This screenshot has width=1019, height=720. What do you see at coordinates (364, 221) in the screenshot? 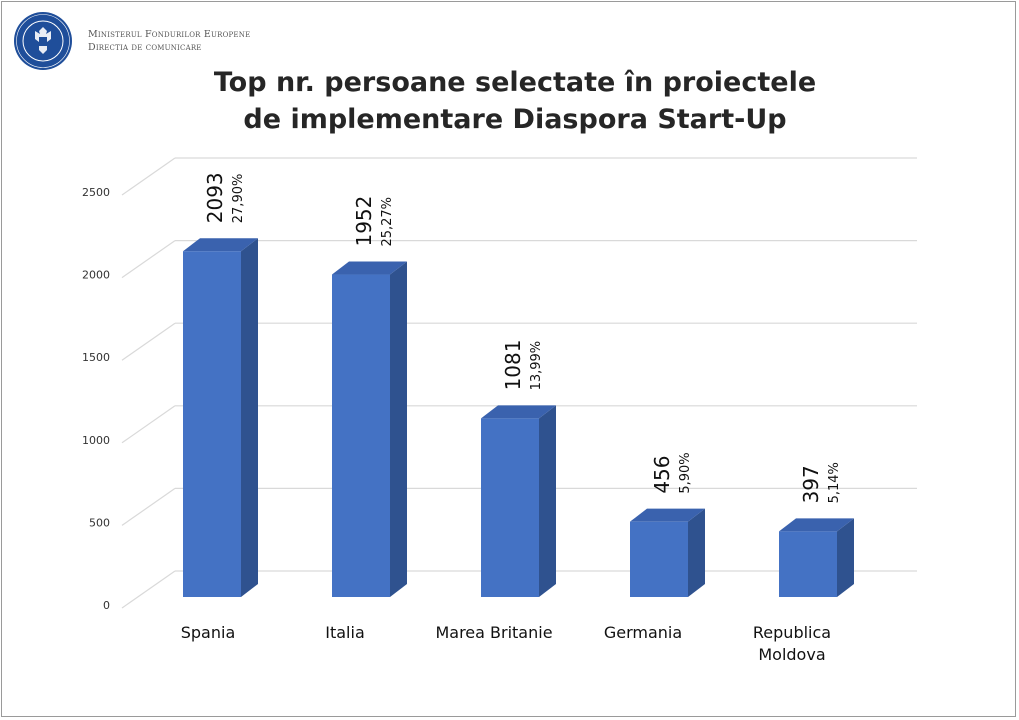
I see `data-label-value: 1952` at bounding box center [364, 221].